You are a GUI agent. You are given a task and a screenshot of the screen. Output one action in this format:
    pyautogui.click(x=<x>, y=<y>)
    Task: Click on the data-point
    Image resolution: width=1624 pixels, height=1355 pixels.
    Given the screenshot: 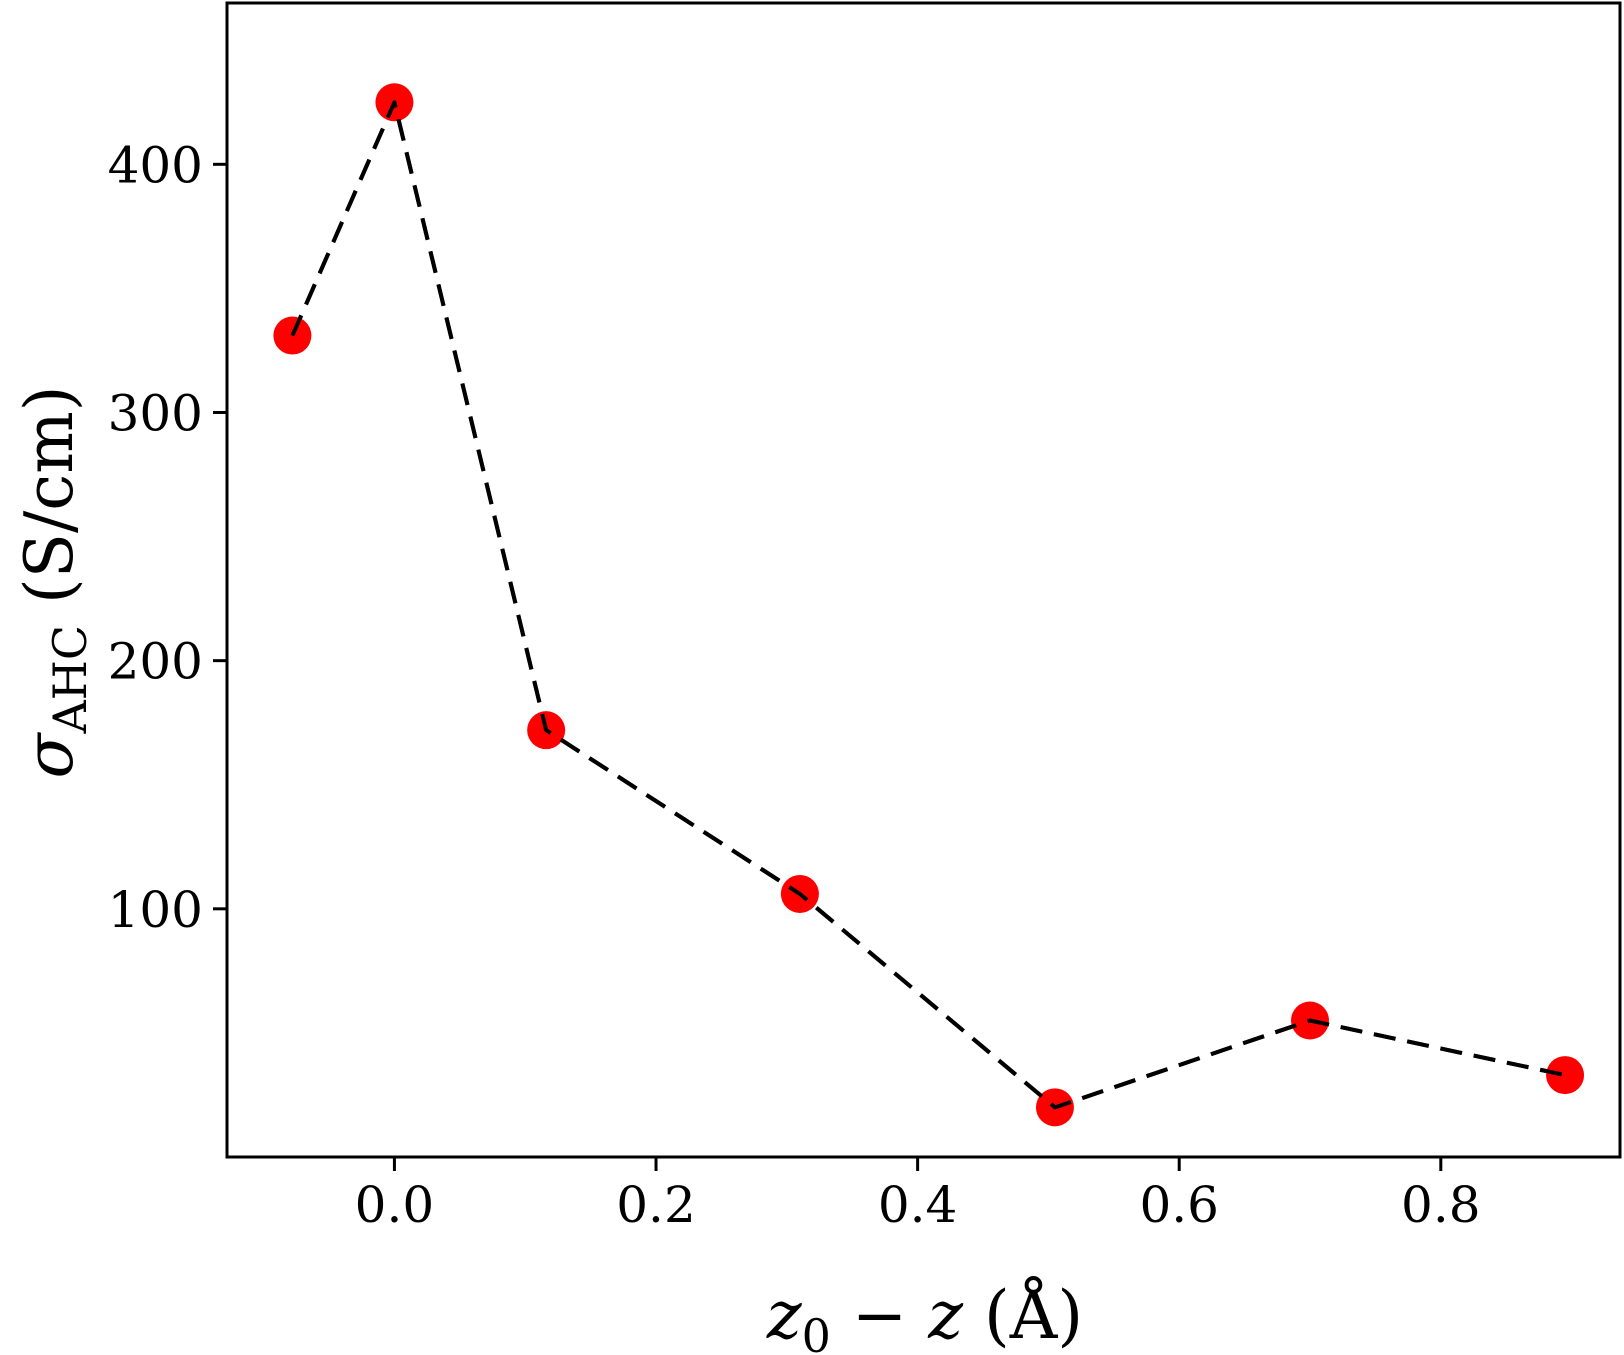 What is the action you would take?
    pyautogui.click(x=1565, y=1075)
    